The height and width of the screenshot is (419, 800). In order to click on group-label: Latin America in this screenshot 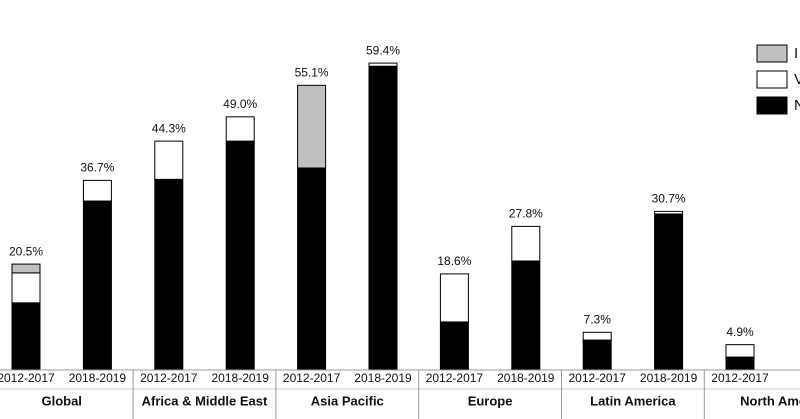, I will do `click(633, 400)`.